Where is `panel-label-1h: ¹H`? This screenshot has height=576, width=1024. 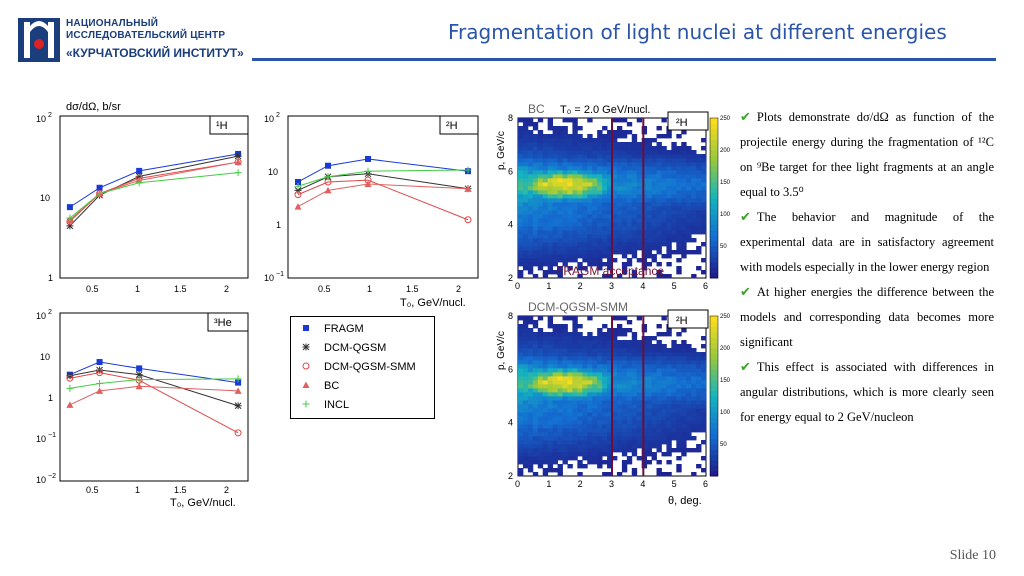
panel-label-1h: ¹H is located at coordinates (222, 126).